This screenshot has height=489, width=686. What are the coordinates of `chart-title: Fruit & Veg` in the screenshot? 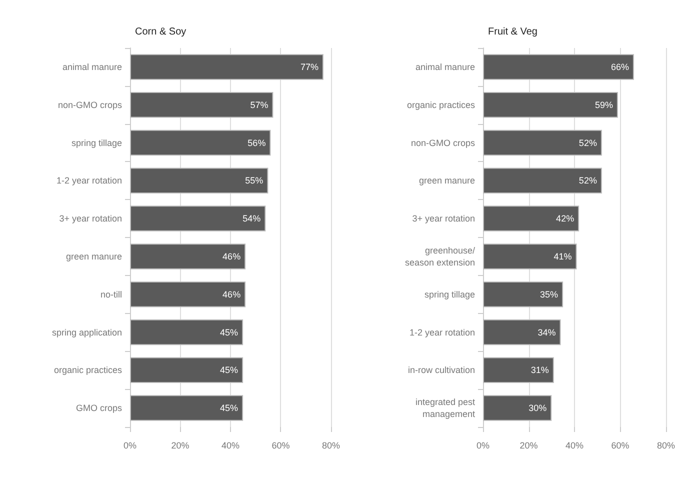 It's located at (513, 32).